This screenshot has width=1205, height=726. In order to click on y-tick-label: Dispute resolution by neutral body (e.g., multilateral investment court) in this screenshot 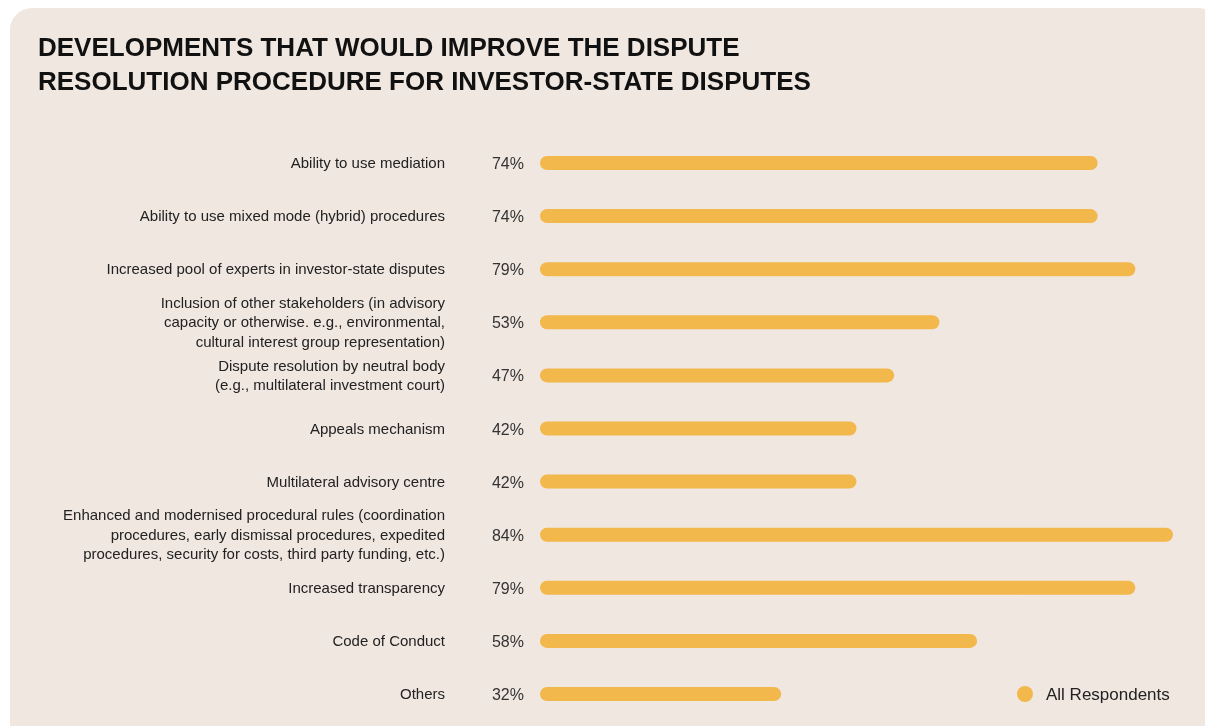, I will do `click(330, 375)`.